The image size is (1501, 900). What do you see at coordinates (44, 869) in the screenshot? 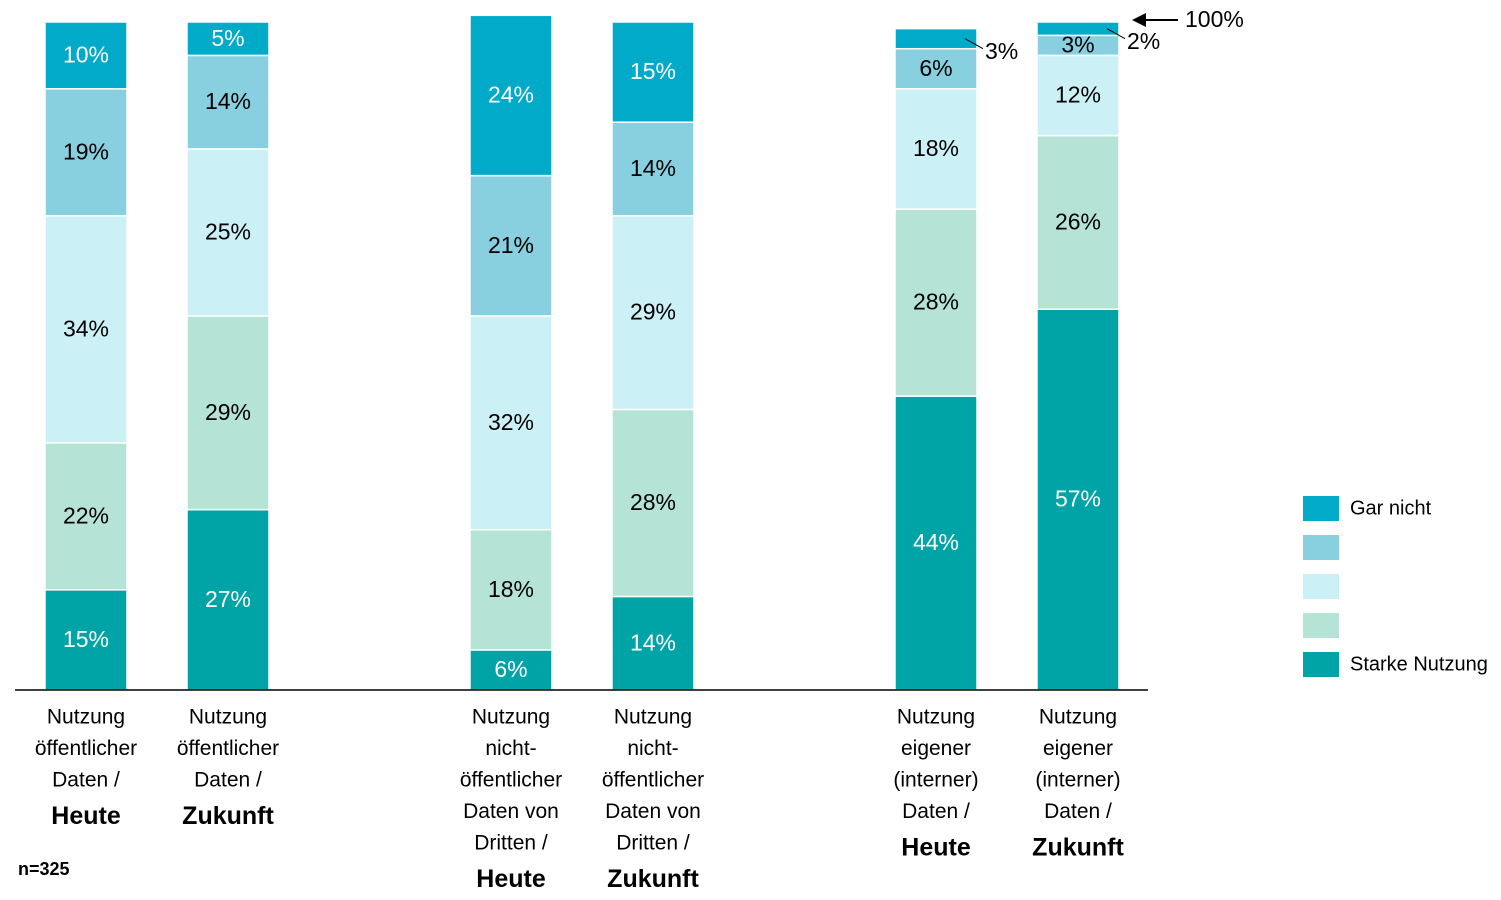
I see `note: n=325` at bounding box center [44, 869].